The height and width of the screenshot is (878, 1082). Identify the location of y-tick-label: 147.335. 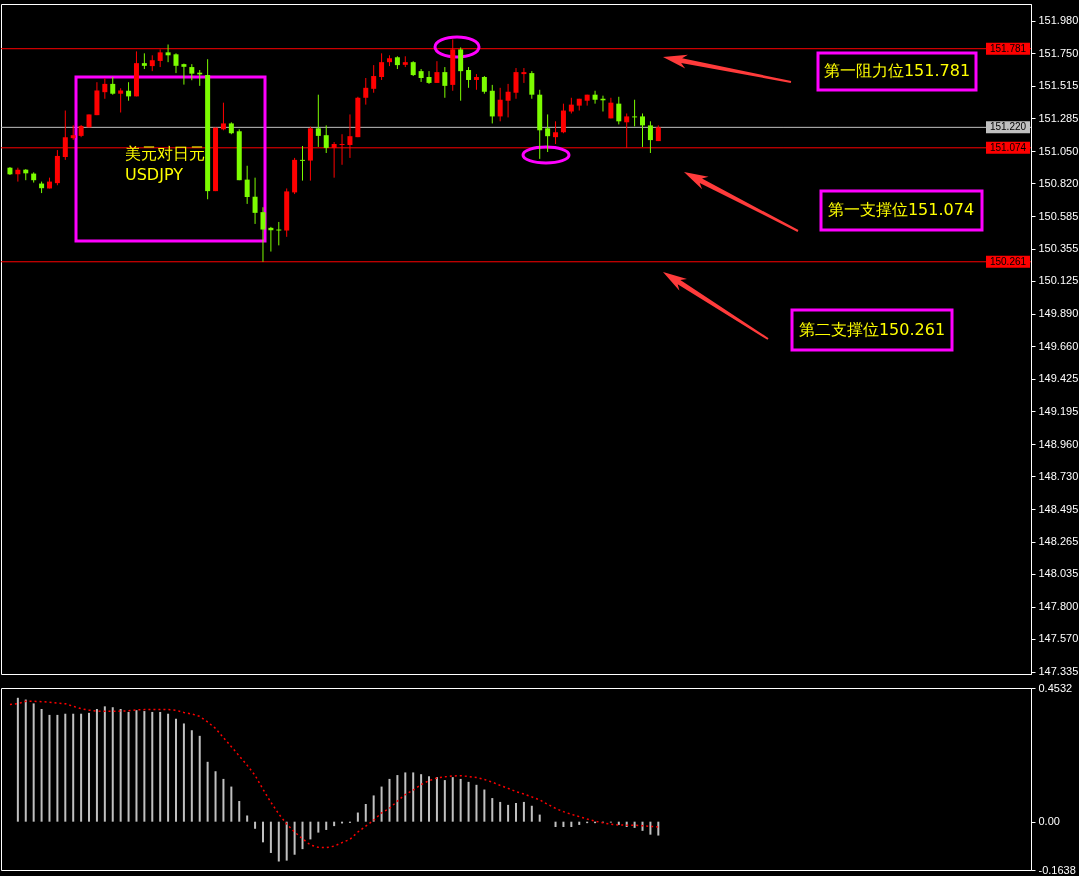
(1058, 671).